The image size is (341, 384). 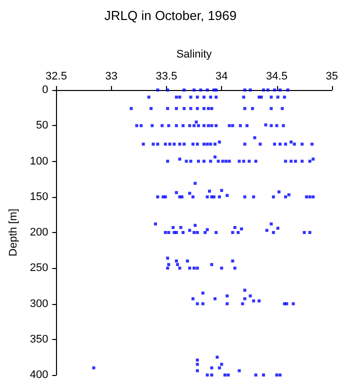 What do you see at coordinates (170, 15) in the screenshot?
I see `chart-title: JRLQ in October, 1969` at bounding box center [170, 15].